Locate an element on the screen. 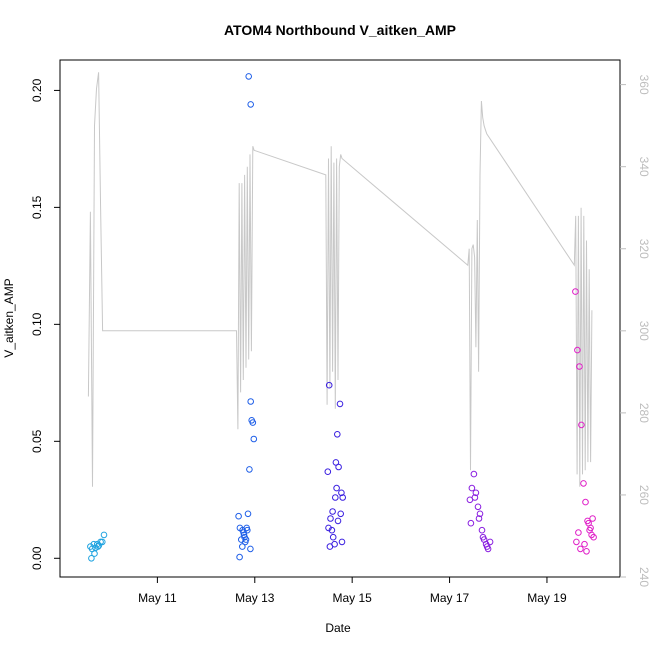 Image resolution: width=650 pixels, height=650 pixels. x-tick-label: May 17 is located at coordinates (450, 598).